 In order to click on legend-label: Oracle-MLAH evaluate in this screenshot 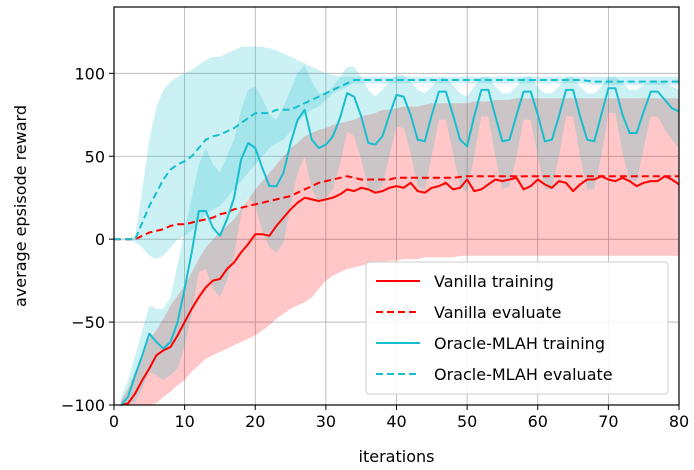, I will do `click(523, 374)`.